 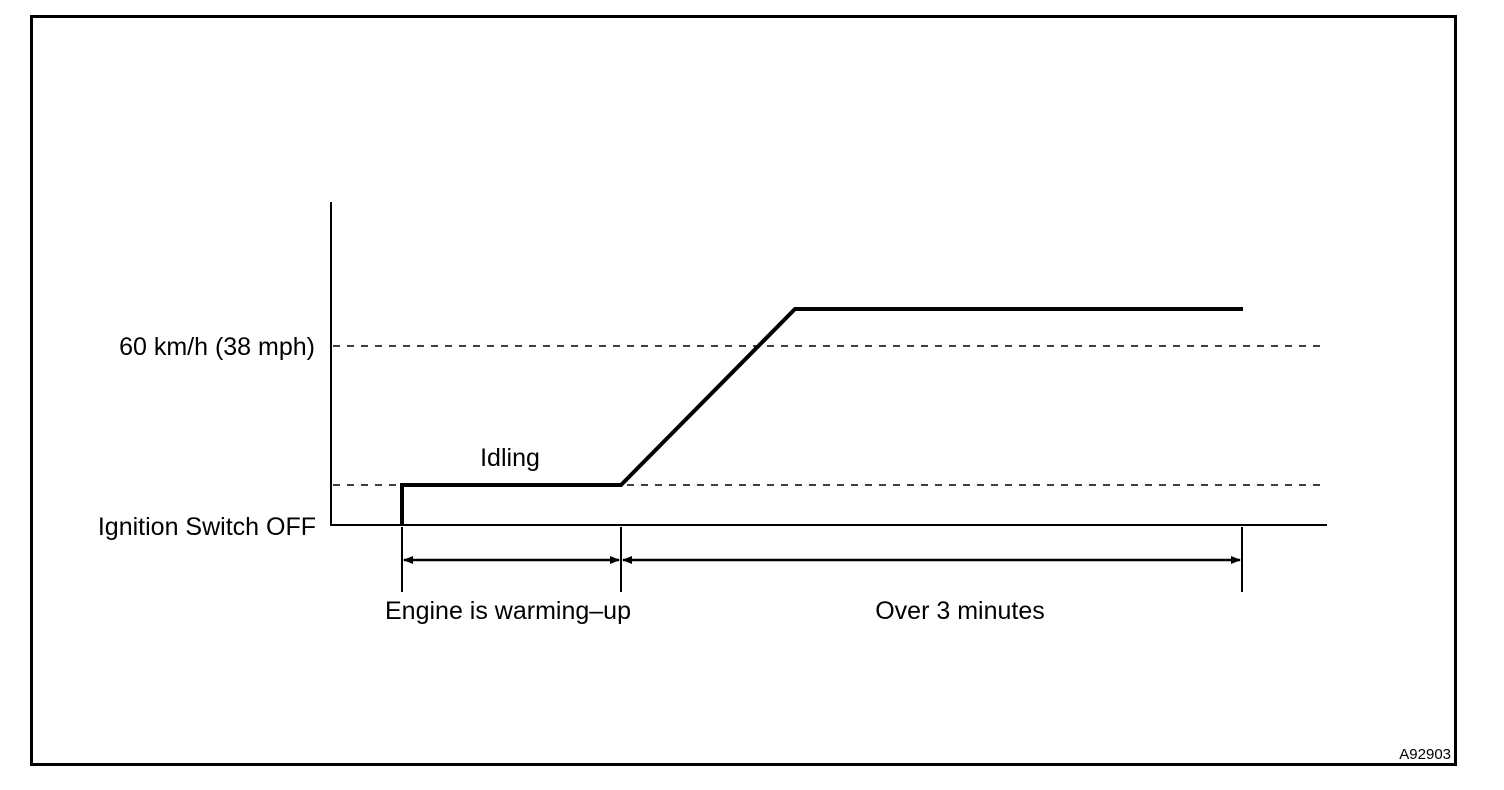 I want to click on speed-level-label: 60 km/h (38 mph), so click(x=217, y=347).